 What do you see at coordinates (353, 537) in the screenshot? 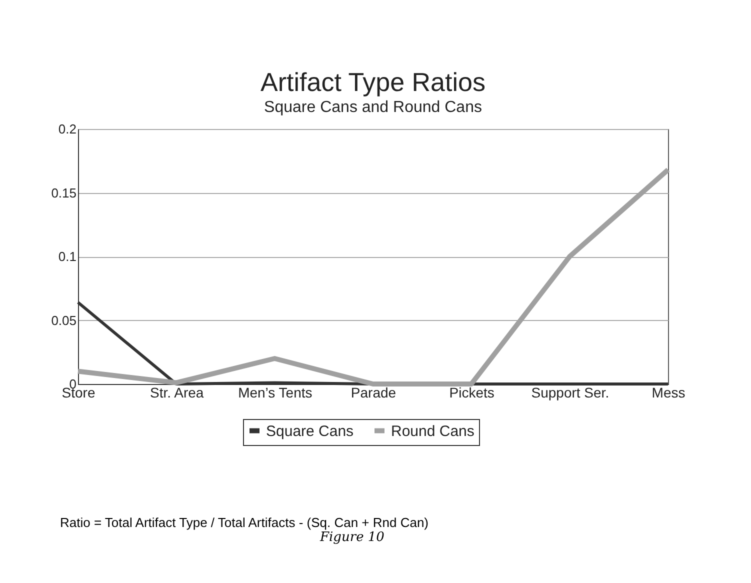
I see `caption: Figure 10` at bounding box center [353, 537].